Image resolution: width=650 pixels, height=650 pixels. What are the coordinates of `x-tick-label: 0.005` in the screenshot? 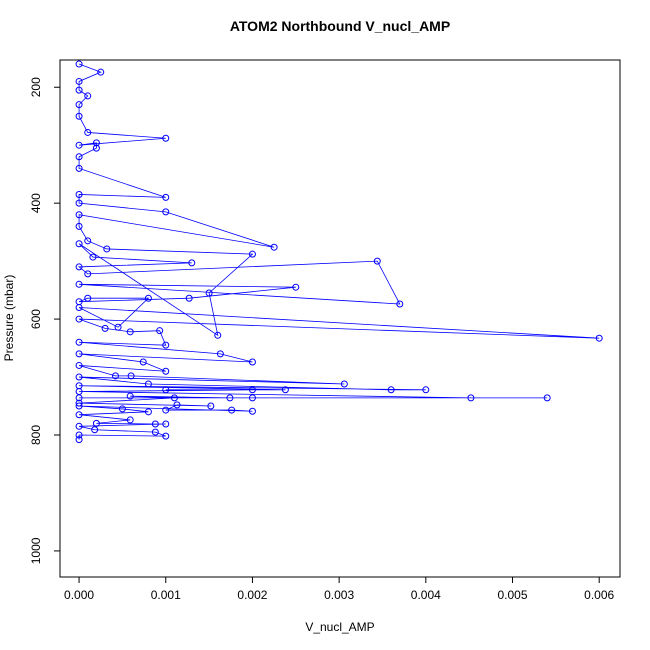 It's located at (512, 595).